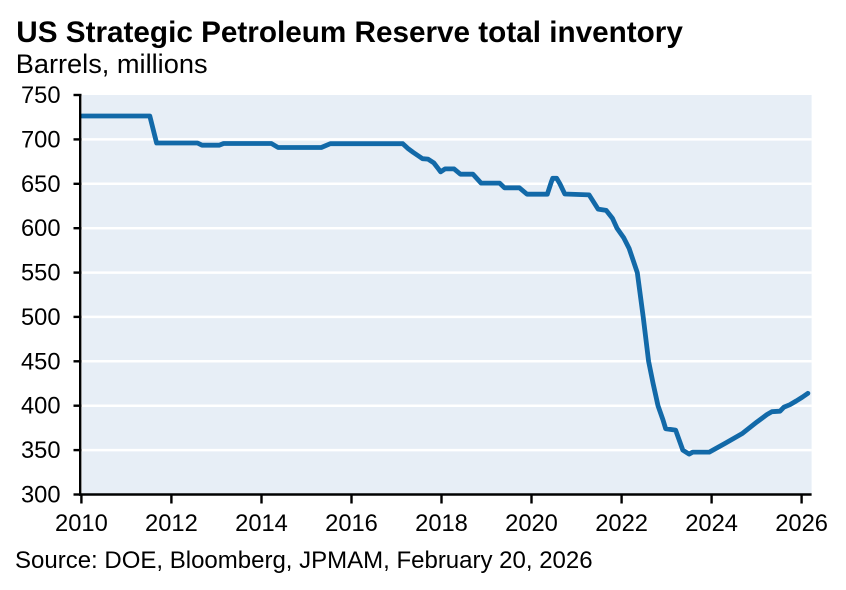 The height and width of the screenshot is (590, 846). I want to click on svg-text: 400, so click(41, 407).